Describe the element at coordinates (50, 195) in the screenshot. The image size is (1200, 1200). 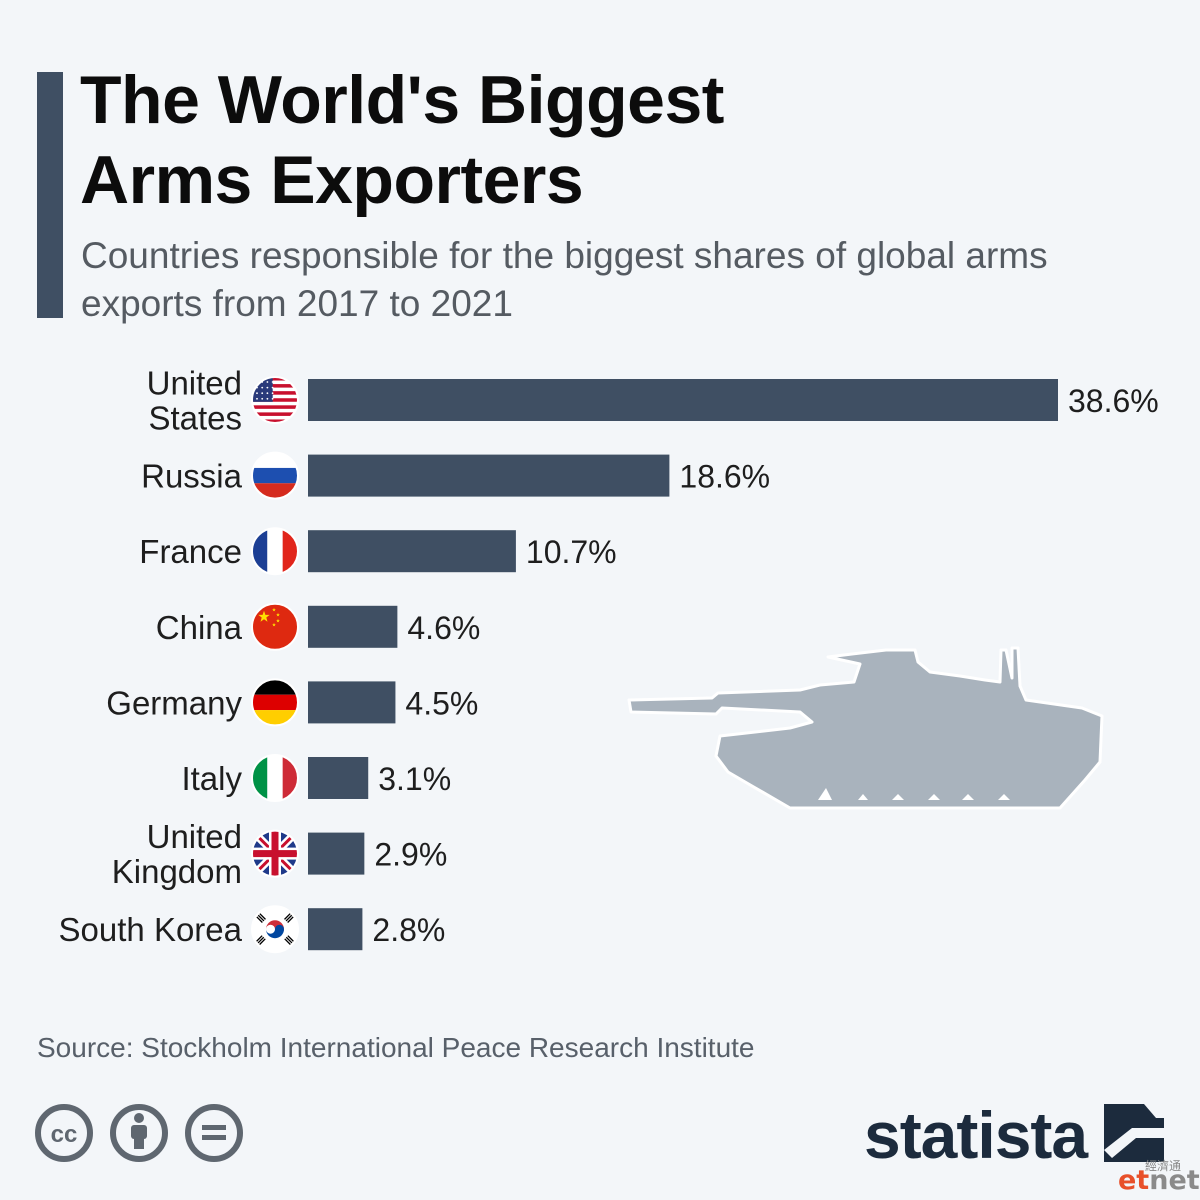
I see `title-accent-bar` at that location.